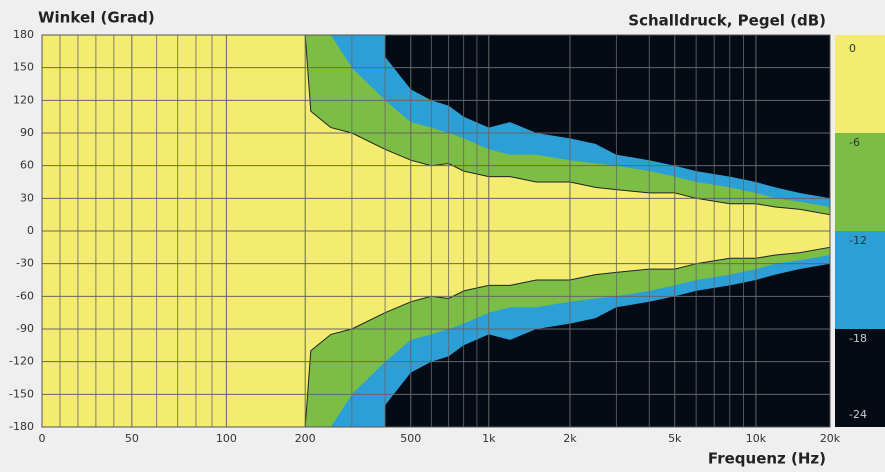  What do you see at coordinates (767, 459) in the screenshot?
I see `x-axis-title: Frequenz (Hz)` at bounding box center [767, 459].